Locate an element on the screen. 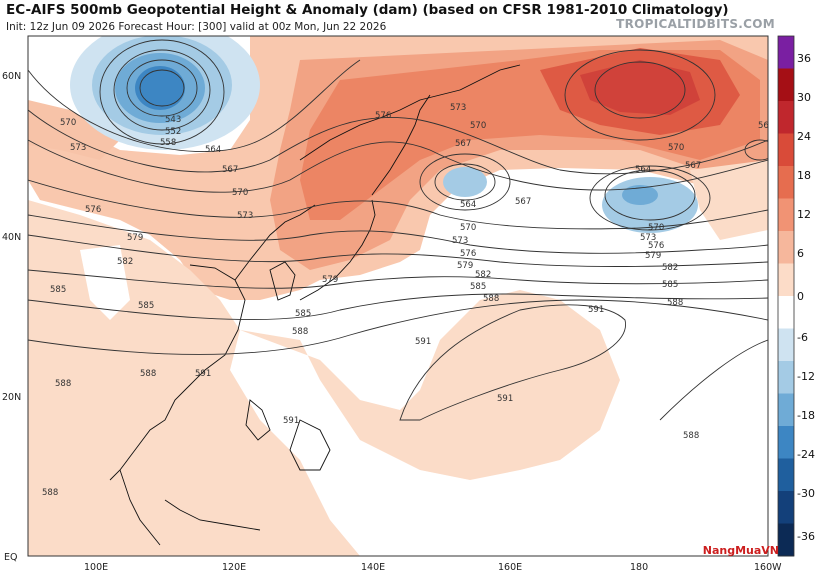 The height and width of the screenshot is (573, 819). contour-label: 558 is located at coordinates (168, 143).